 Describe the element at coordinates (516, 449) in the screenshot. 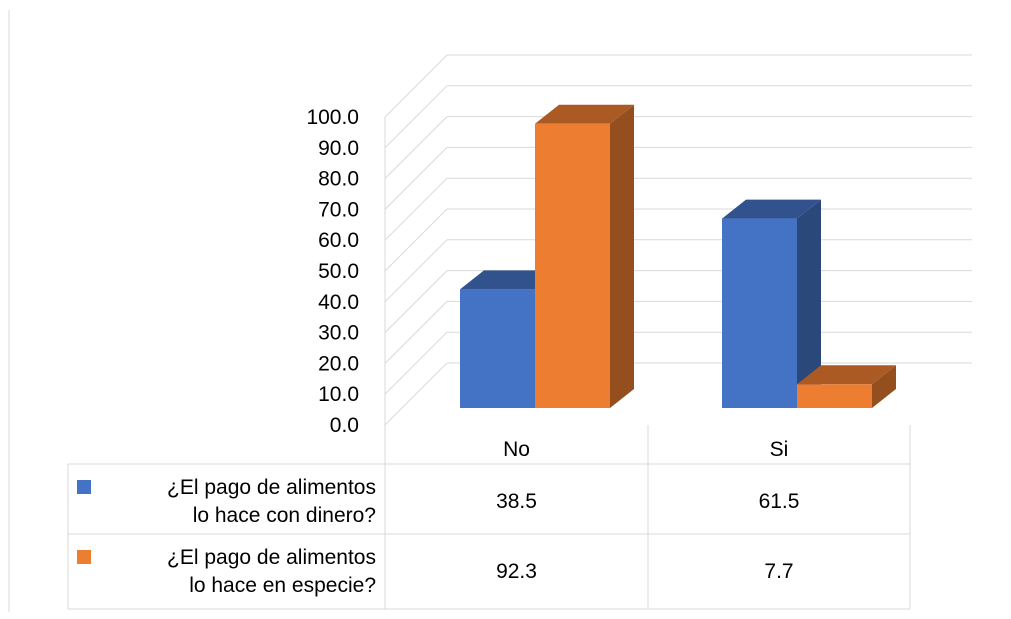

I see `category-label: No` at that location.